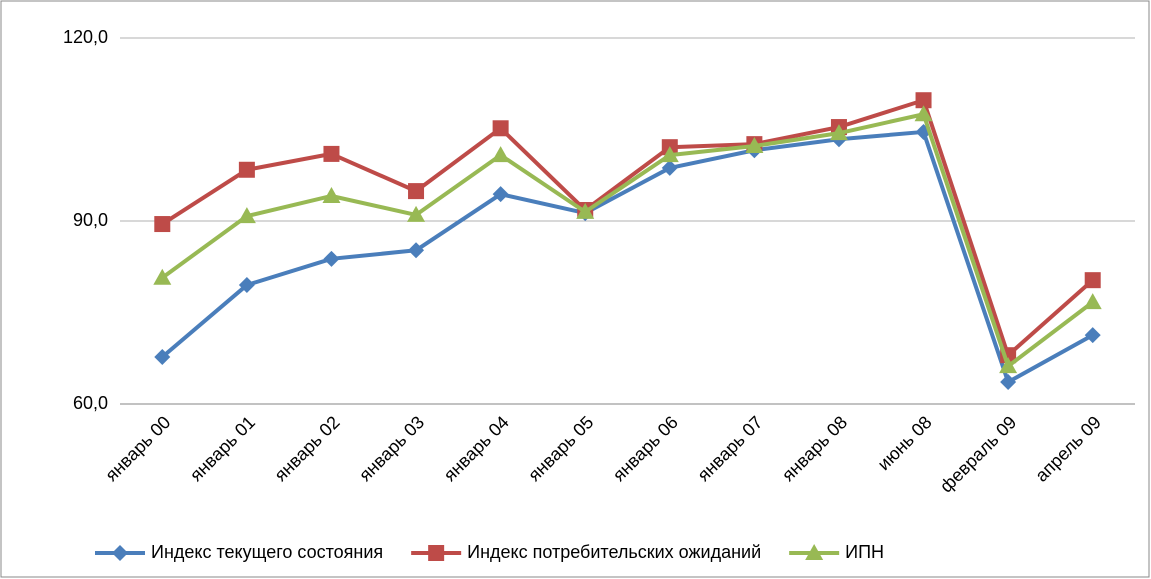 This screenshot has width=1151, height=579. Describe the element at coordinates (85, 37) in the screenshot. I see `y-tick-label: 120,0` at that location.